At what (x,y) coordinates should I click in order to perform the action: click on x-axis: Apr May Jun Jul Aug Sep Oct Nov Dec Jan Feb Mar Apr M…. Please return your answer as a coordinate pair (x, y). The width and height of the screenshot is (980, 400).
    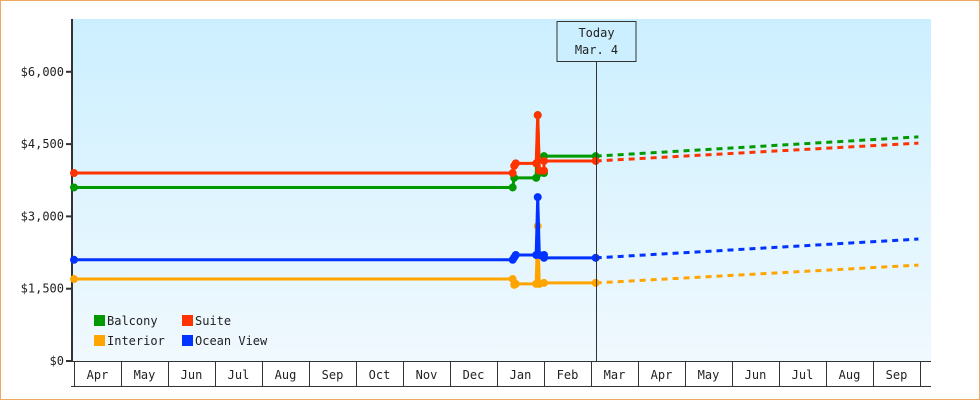
    Looking at the image, I should click on (501, 374).